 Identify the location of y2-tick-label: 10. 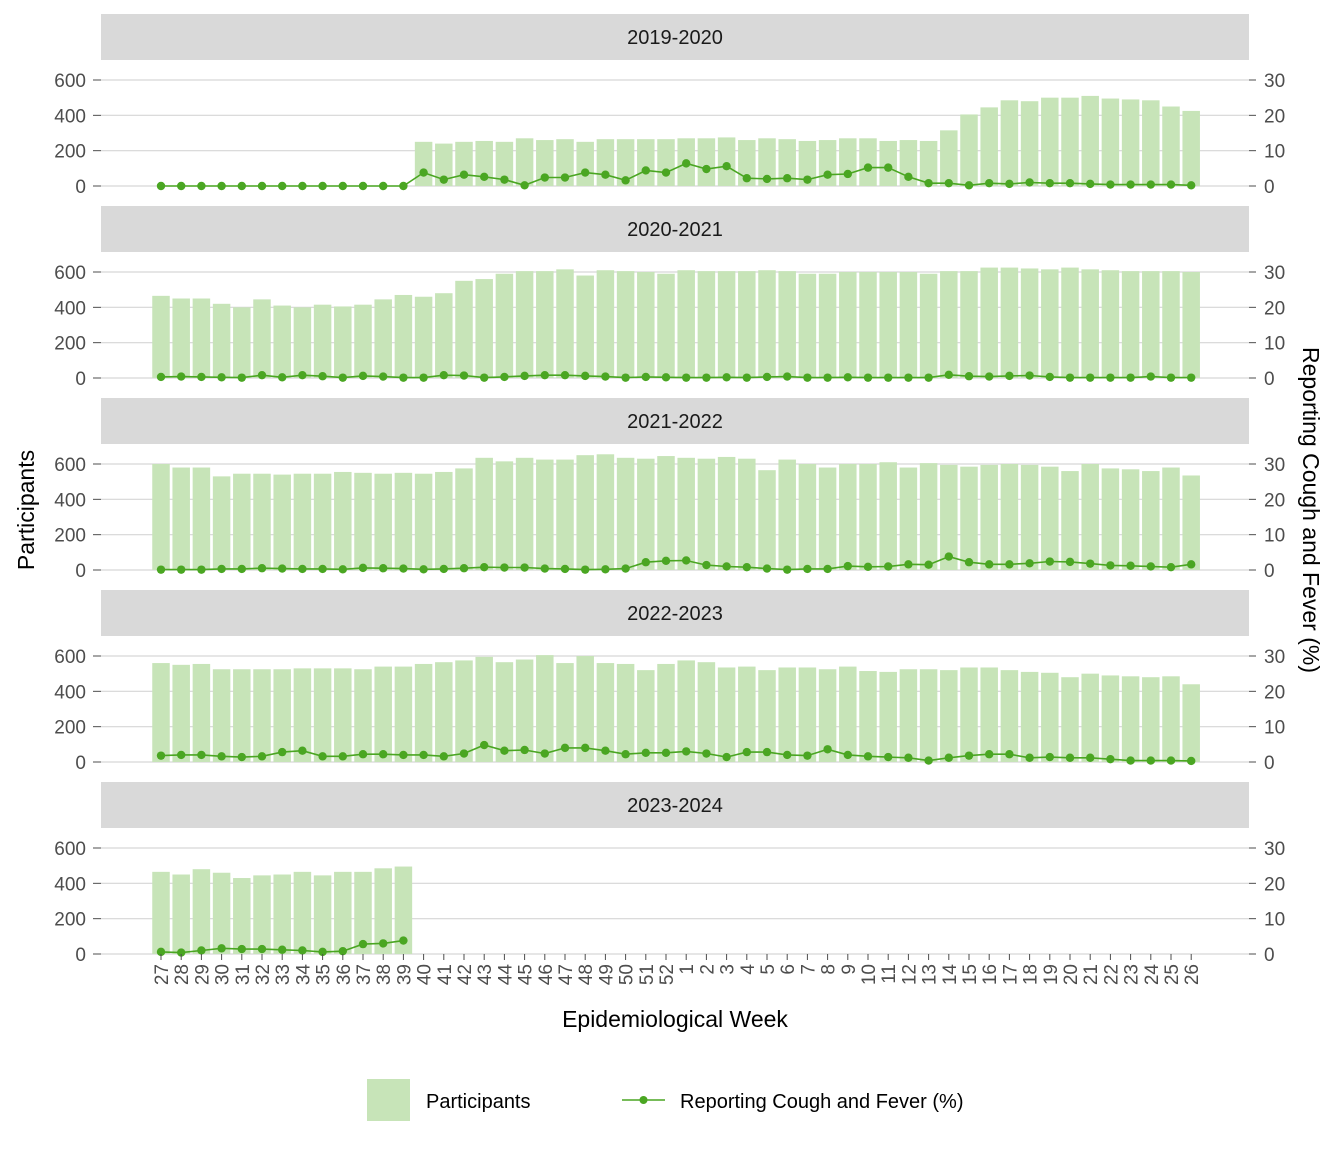
(1274, 152).